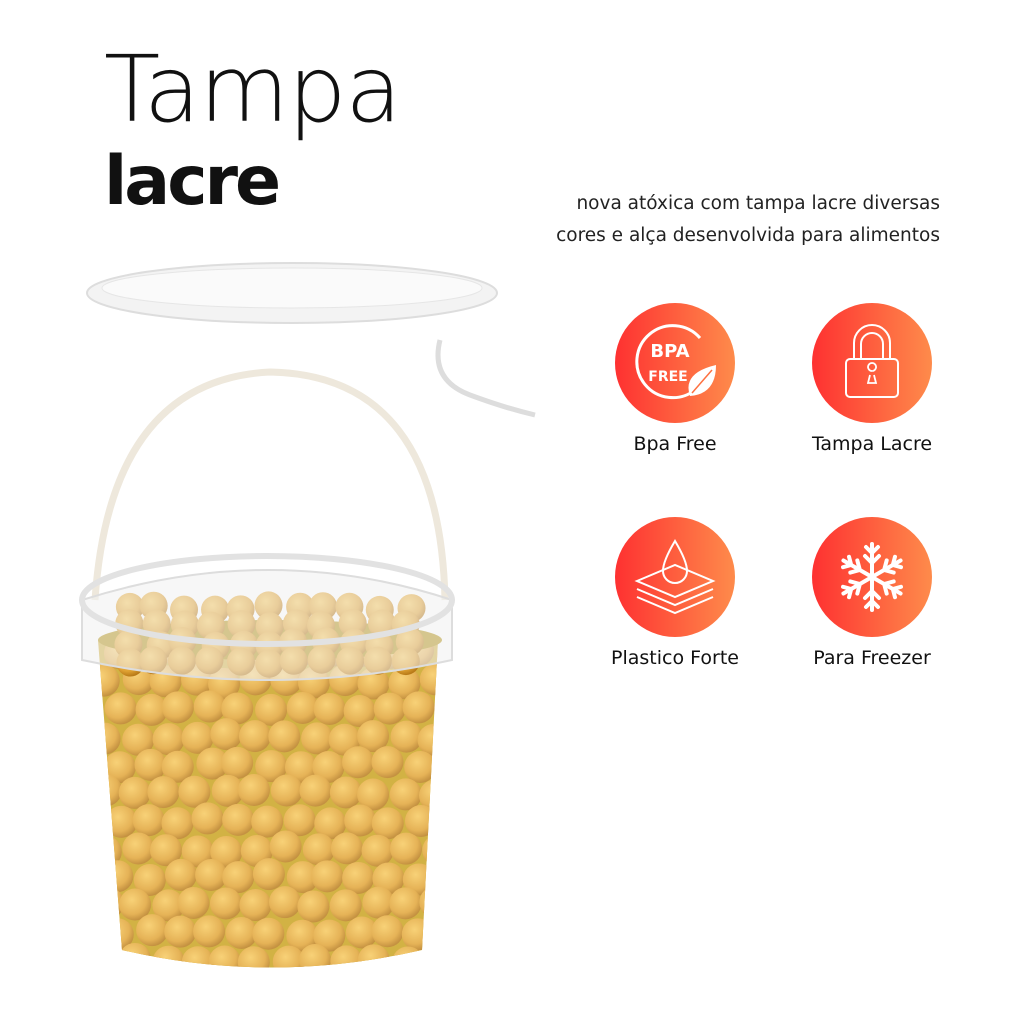 The height and width of the screenshot is (1024, 1024). I want to click on water-drop-layers-icon, so click(675, 577).